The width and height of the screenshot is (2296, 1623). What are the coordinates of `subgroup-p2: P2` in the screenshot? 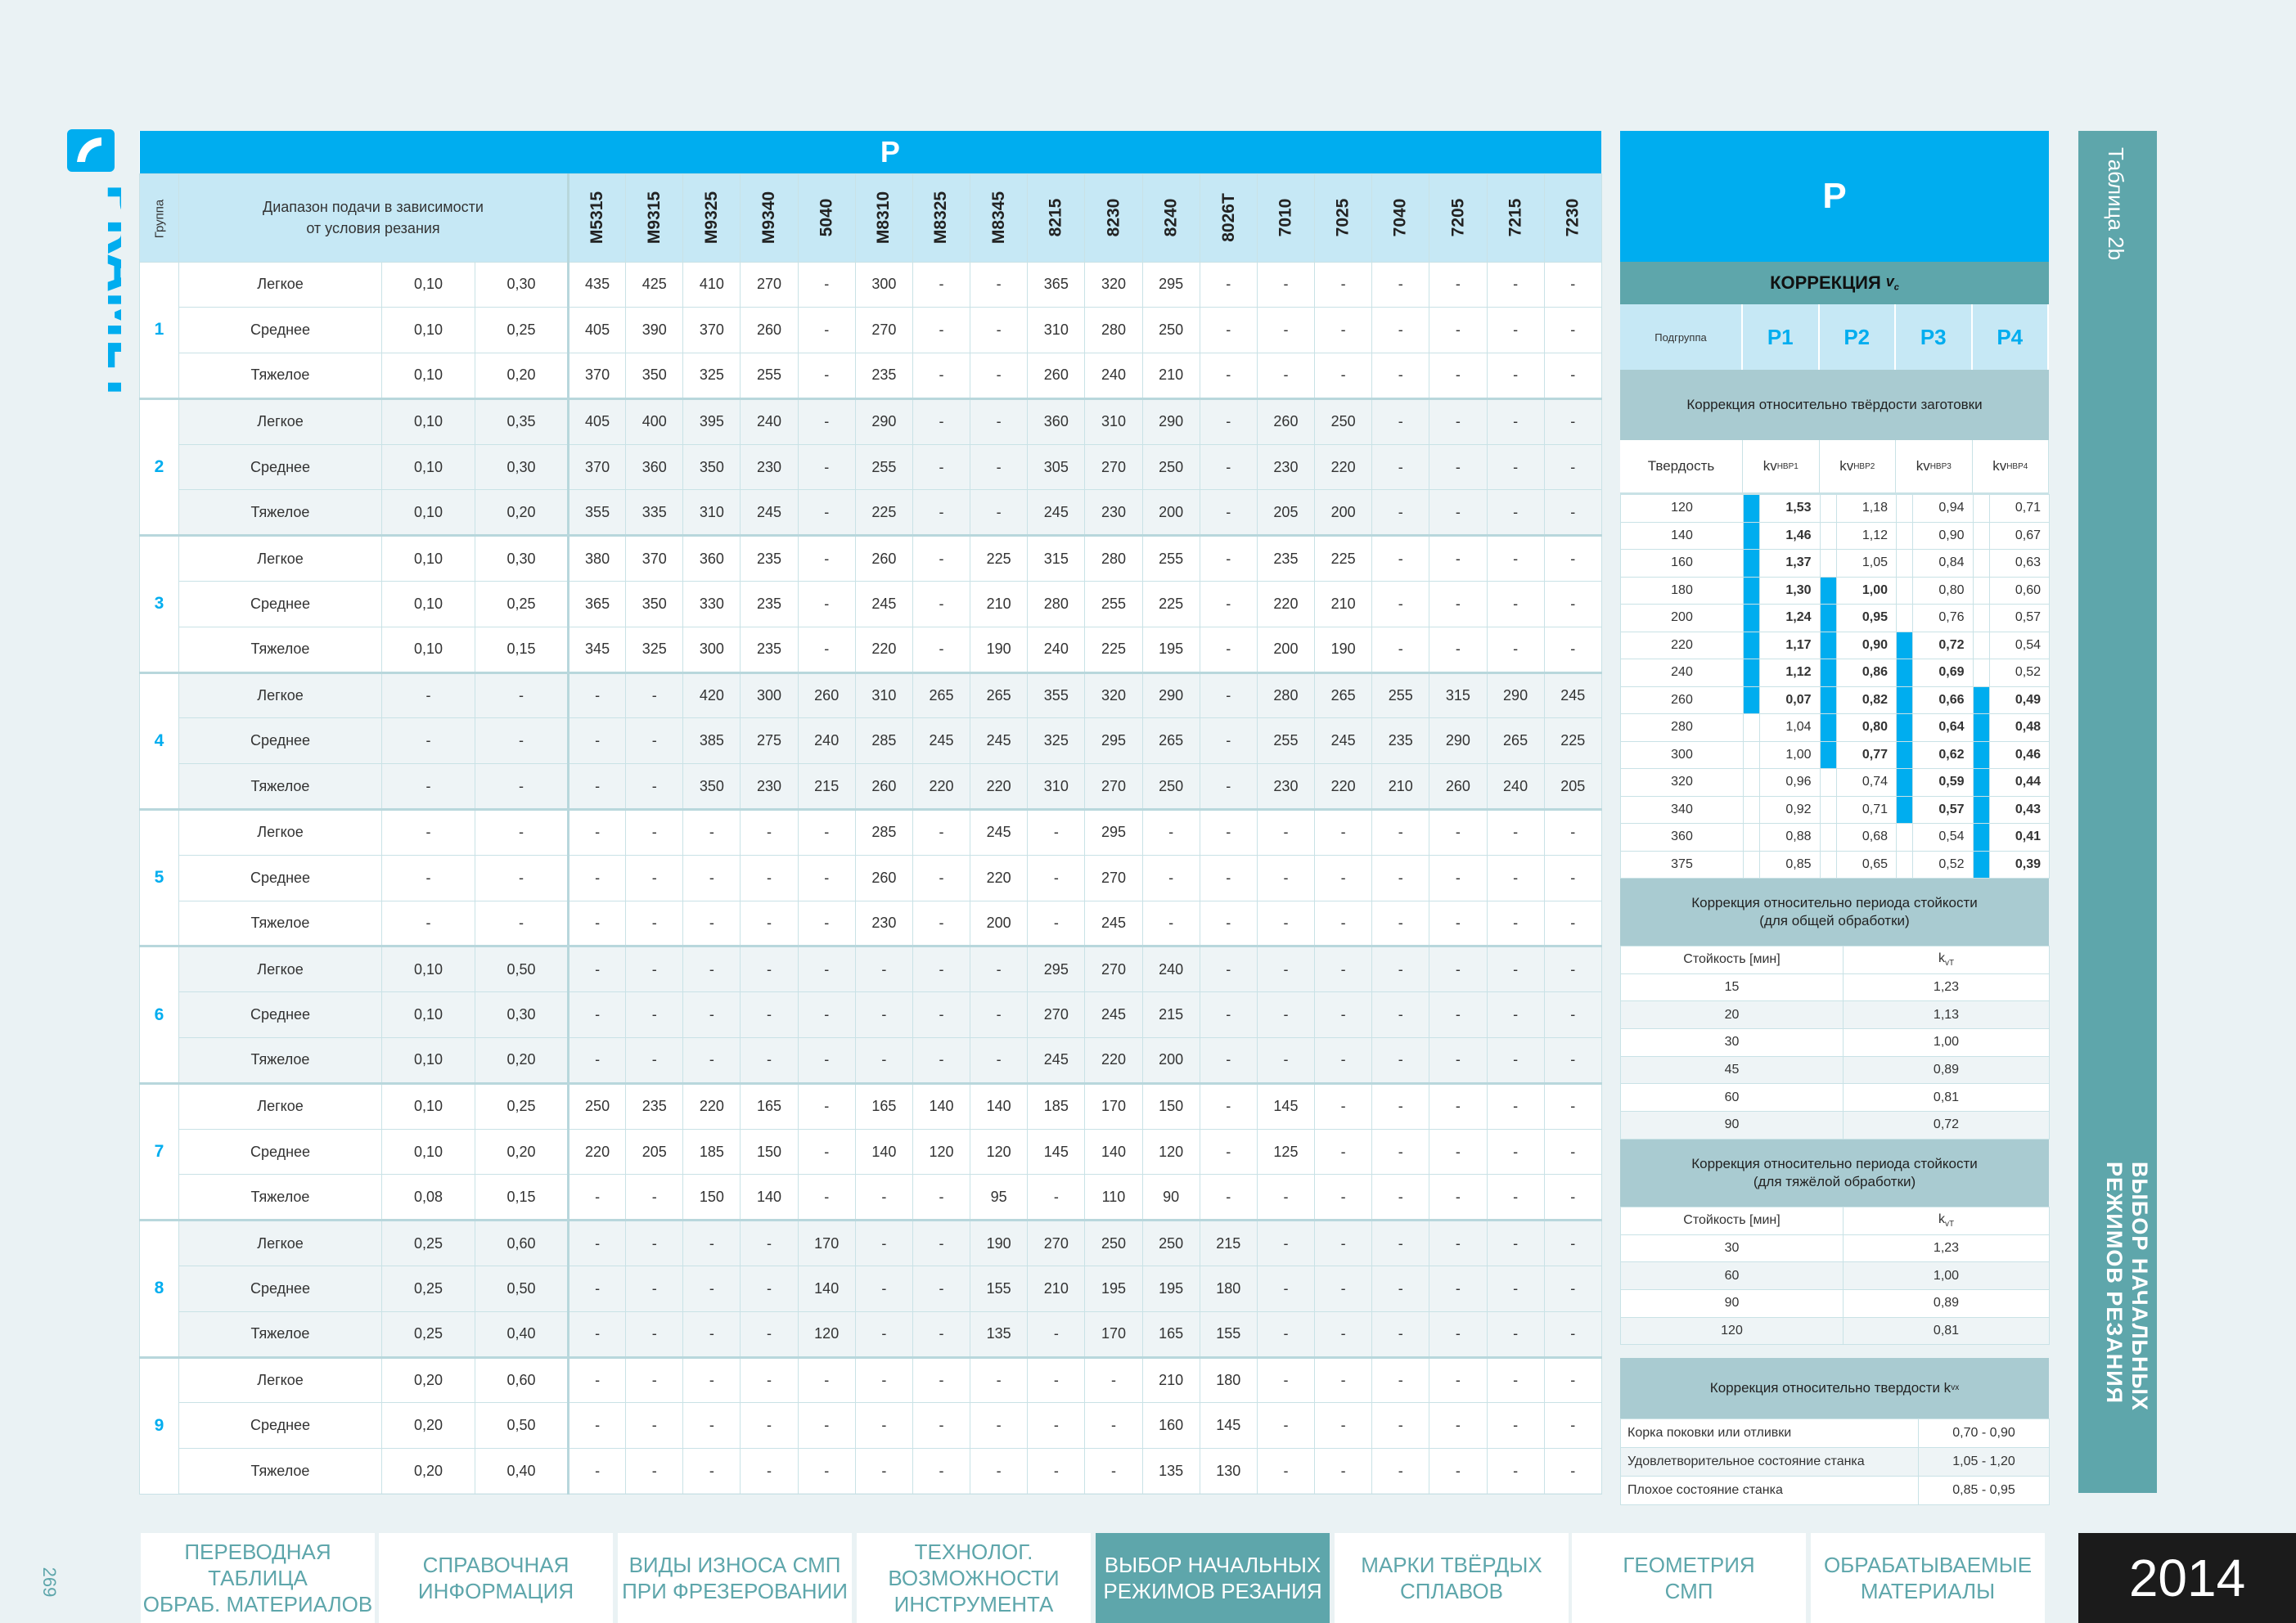 It's located at (1858, 337).